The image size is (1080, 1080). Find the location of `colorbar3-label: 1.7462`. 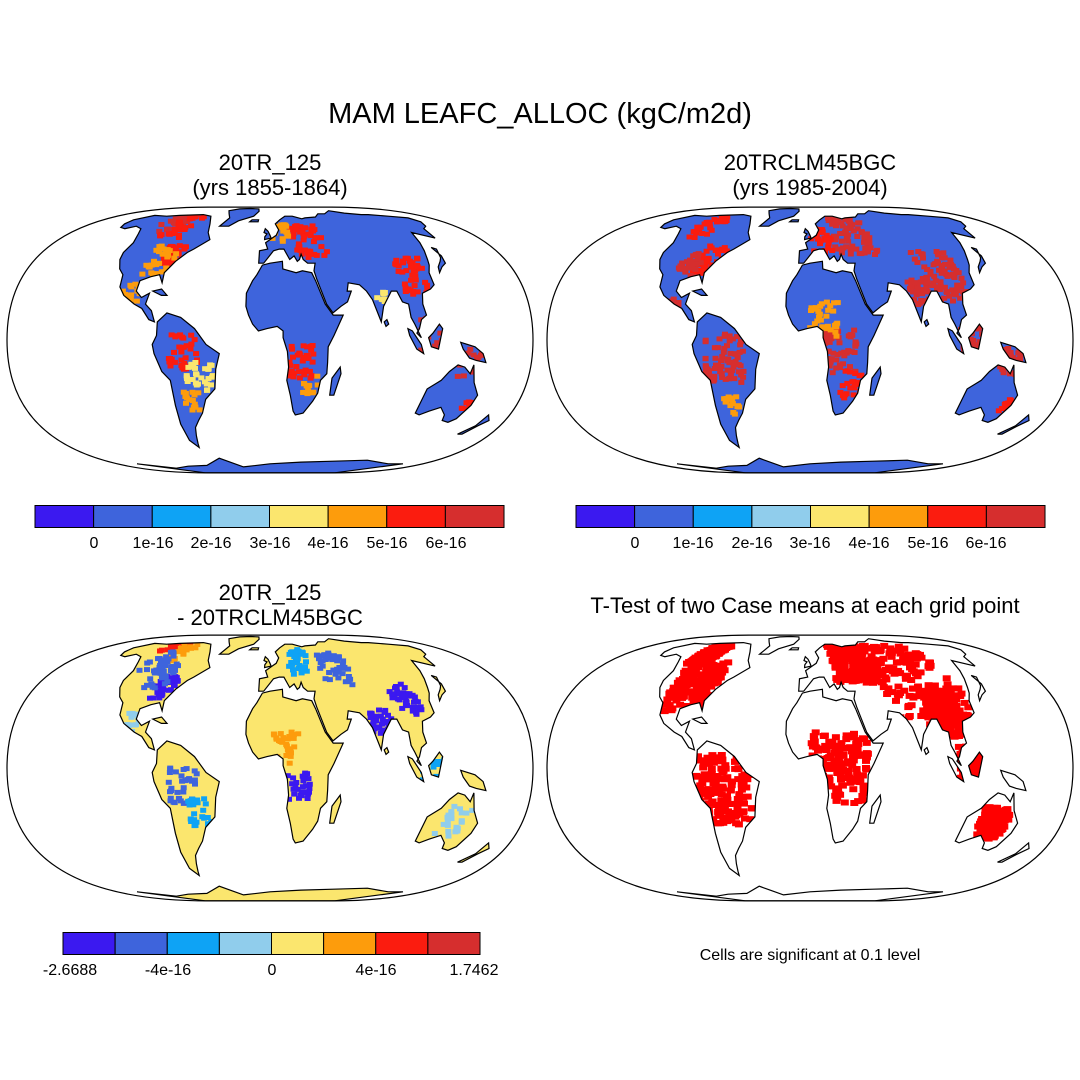

colorbar3-label: 1.7462 is located at coordinates (474, 970).